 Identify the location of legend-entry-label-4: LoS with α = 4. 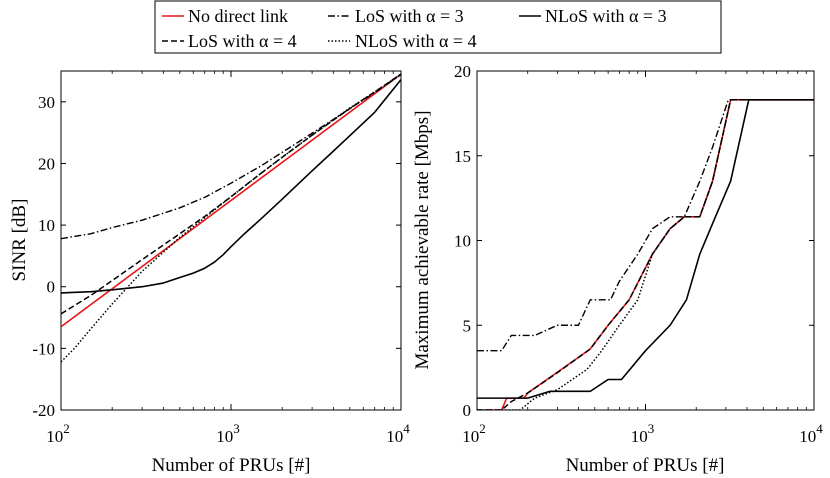
(242, 41).